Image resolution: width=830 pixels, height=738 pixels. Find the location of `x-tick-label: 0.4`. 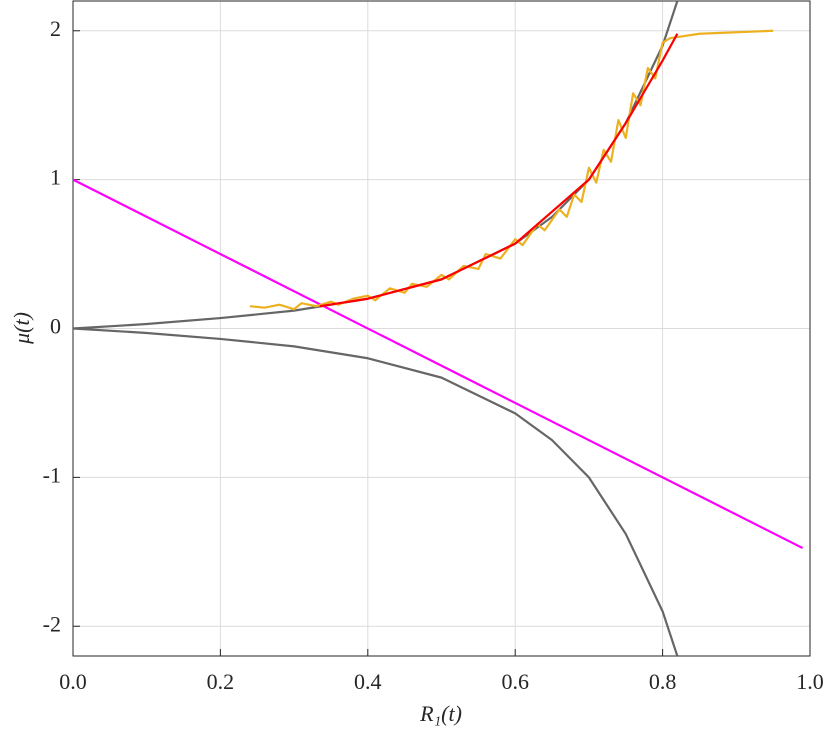

x-tick-label: 0.4 is located at coordinates (368, 681).